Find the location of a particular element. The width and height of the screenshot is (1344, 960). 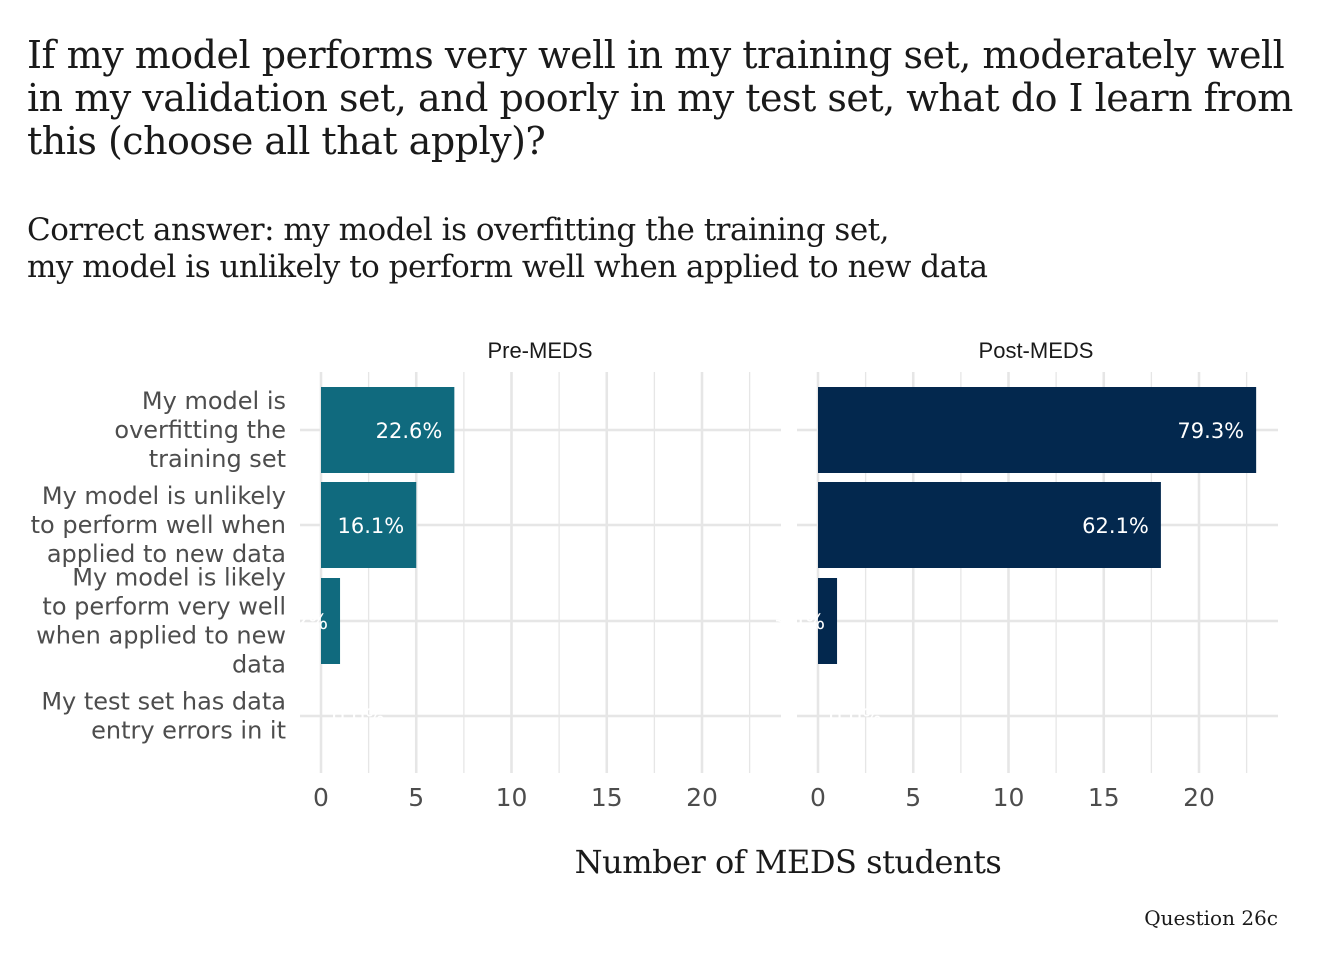

title-line: this (choose all that apply)? is located at coordinates (286, 141).